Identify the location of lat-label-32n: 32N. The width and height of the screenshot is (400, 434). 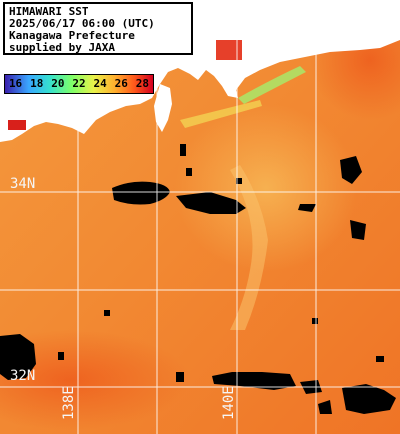
(23, 376).